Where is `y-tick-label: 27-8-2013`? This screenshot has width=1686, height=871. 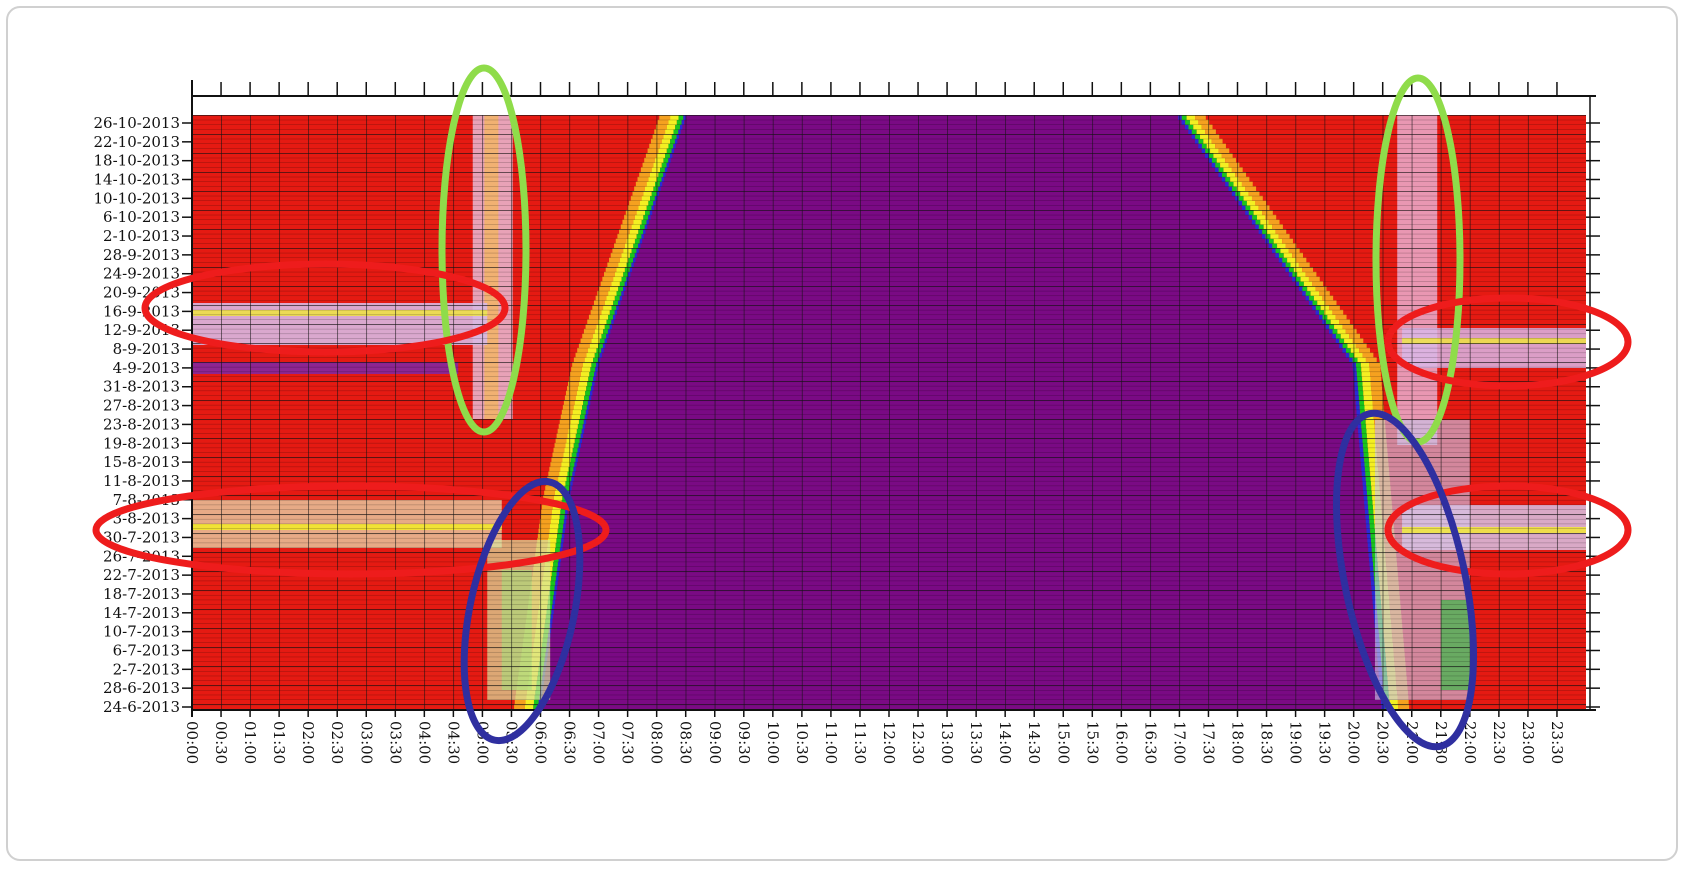 y-tick-label: 27-8-2013 is located at coordinates (141, 406).